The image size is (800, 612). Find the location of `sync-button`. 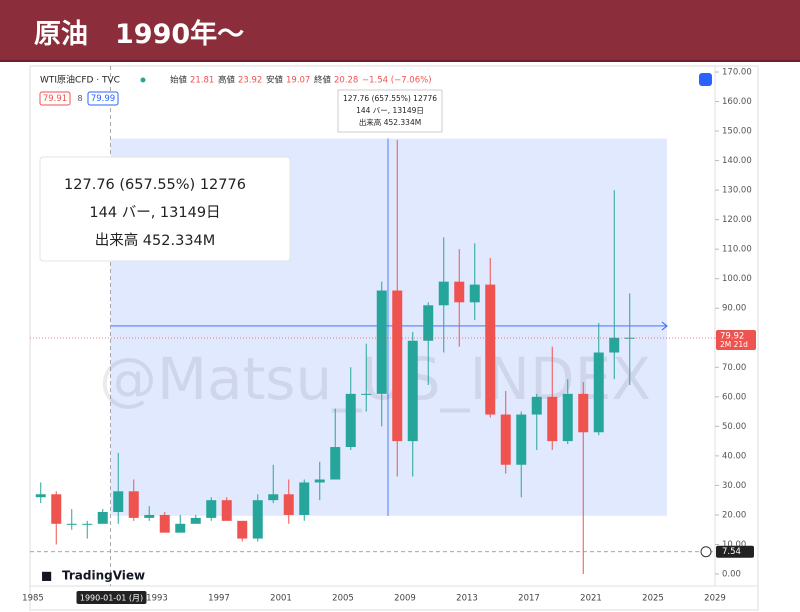

sync-button is located at coordinates (705, 79).